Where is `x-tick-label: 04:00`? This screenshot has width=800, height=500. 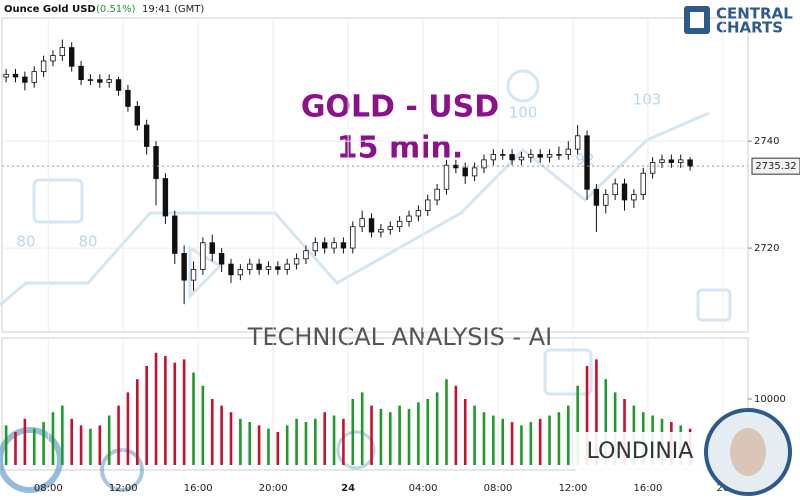 x-tick-label: 04:00 is located at coordinates (423, 488).